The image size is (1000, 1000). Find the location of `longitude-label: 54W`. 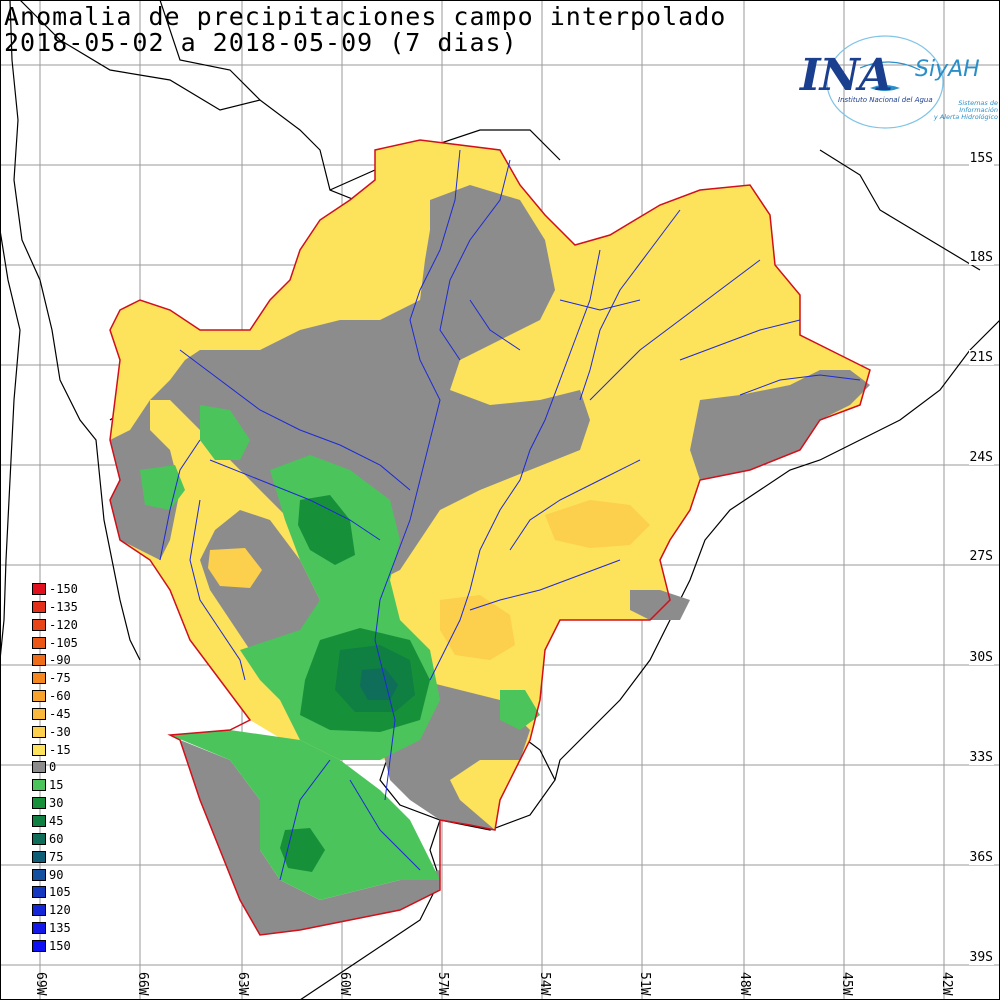

longitude-label: 54W is located at coordinates (544, 984).